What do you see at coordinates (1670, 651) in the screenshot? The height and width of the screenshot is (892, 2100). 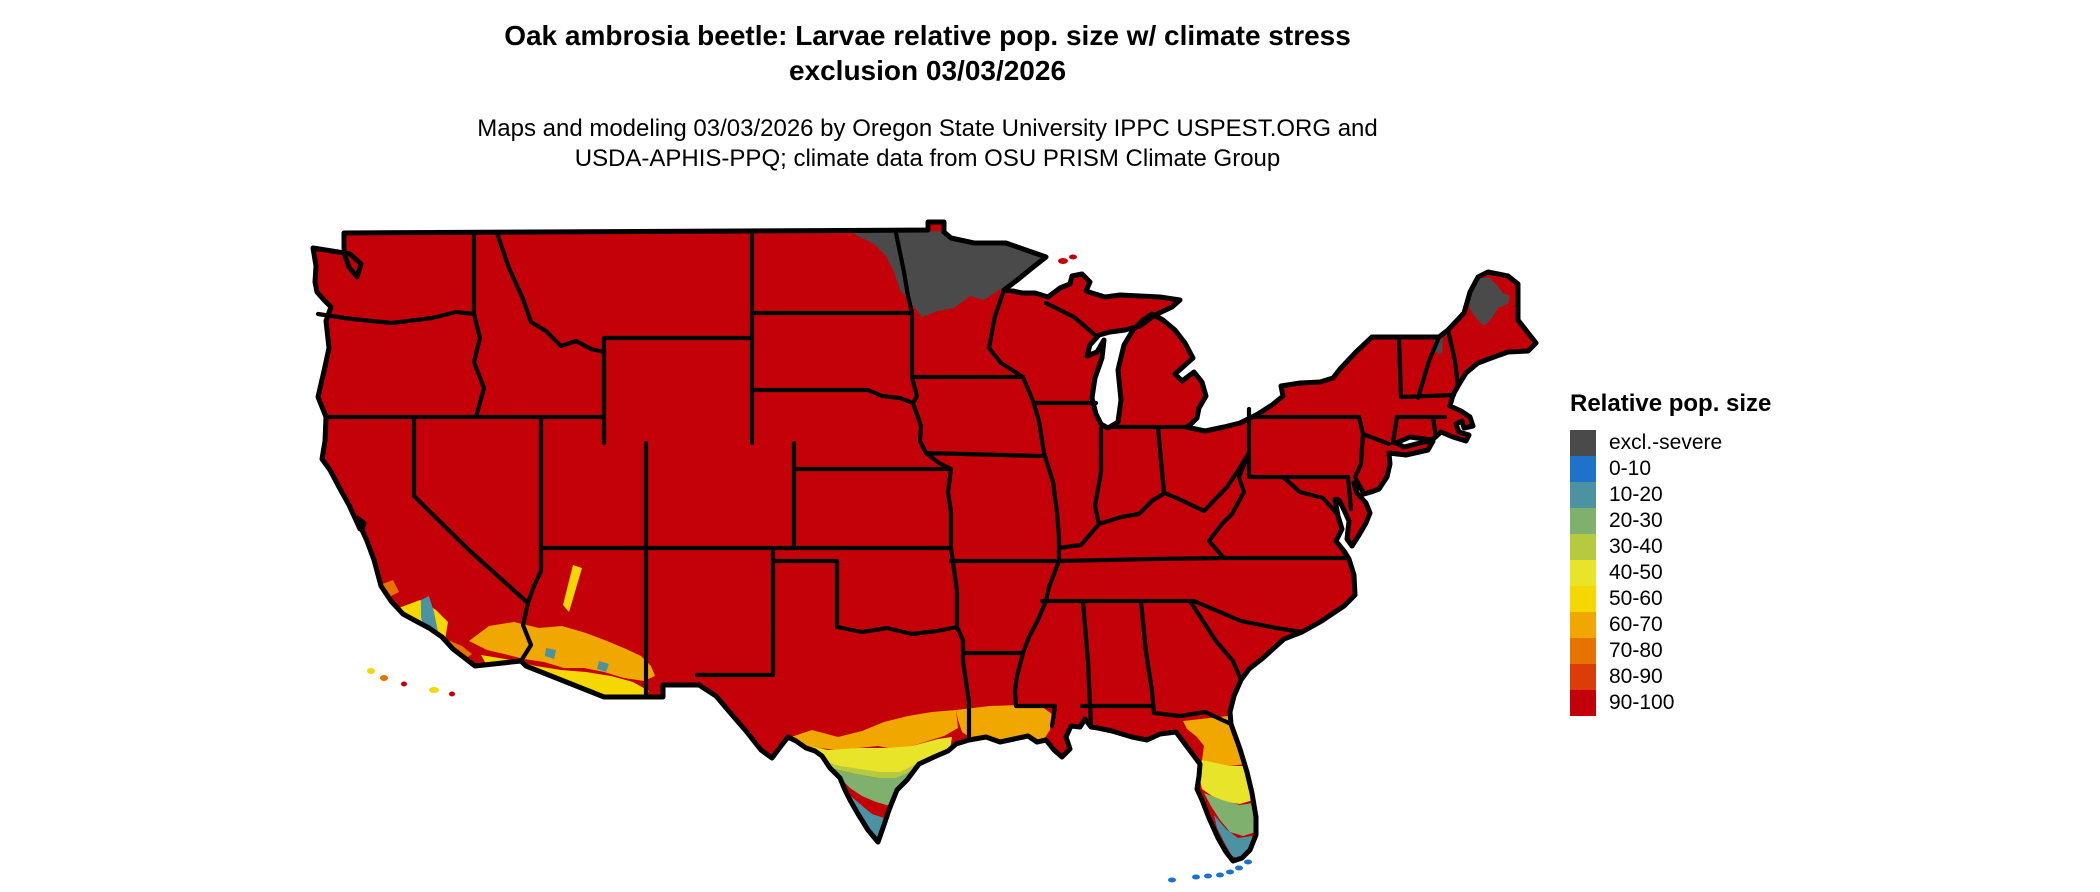 I see `legend-row: 70-80` at bounding box center [1670, 651].